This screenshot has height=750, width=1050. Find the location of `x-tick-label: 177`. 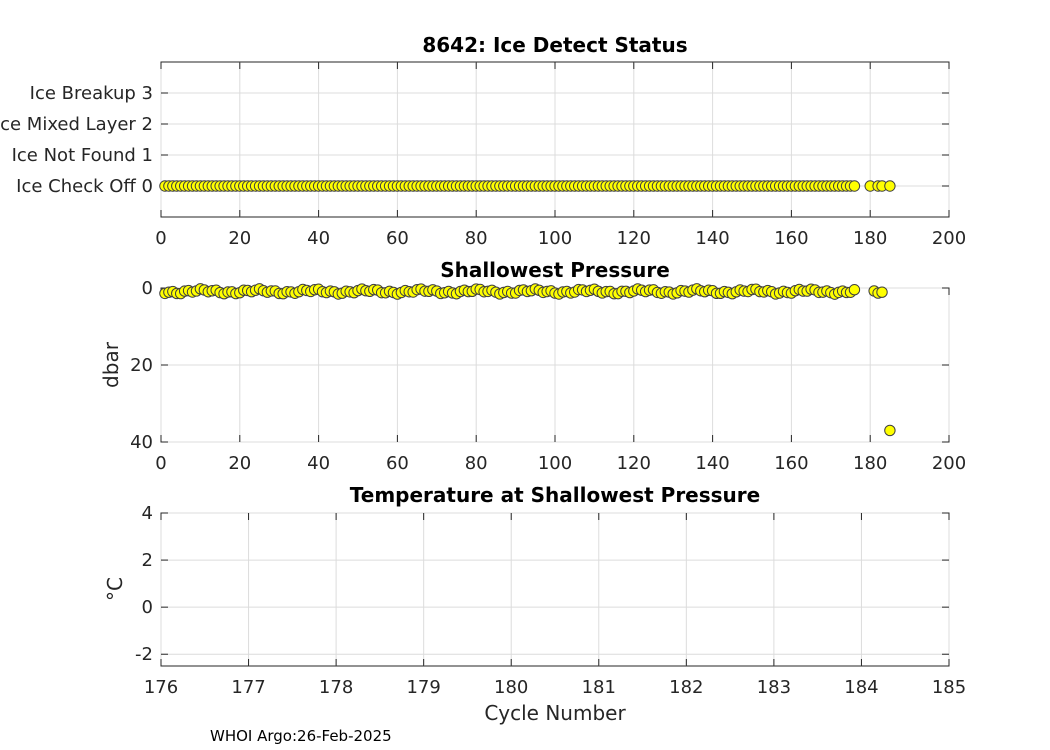

x-tick-label: 177 is located at coordinates (248, 687).